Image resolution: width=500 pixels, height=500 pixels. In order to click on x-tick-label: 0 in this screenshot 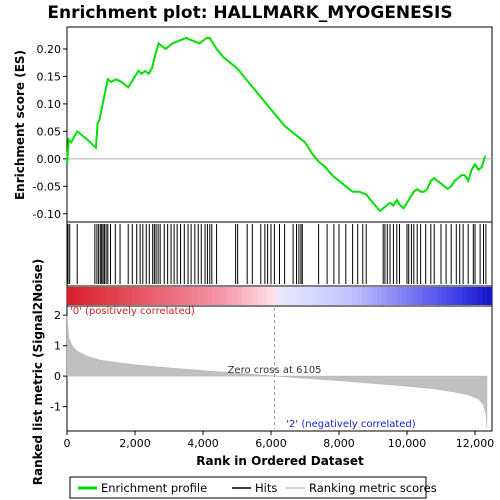, I will do `click(67, 443)`.